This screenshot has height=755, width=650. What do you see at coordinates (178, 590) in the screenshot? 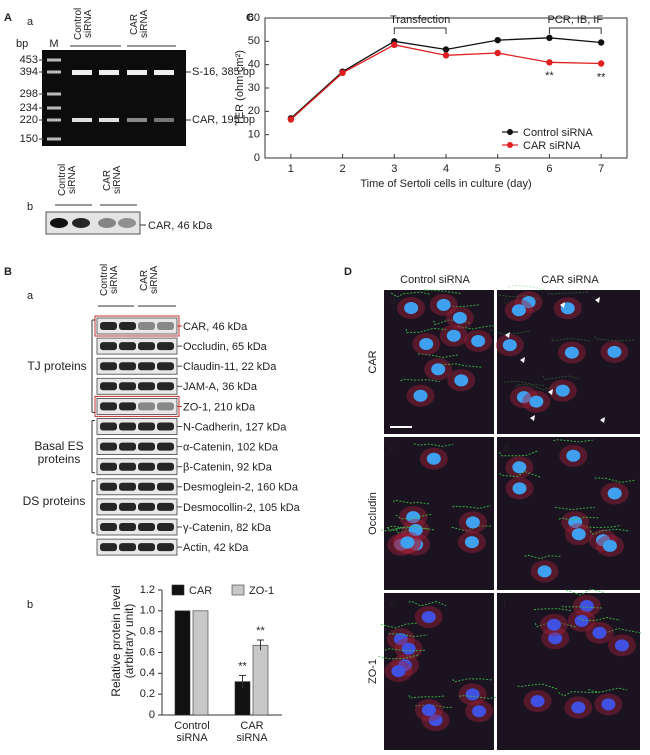
I see `legend-swatch` at bounding box center [178, 590].